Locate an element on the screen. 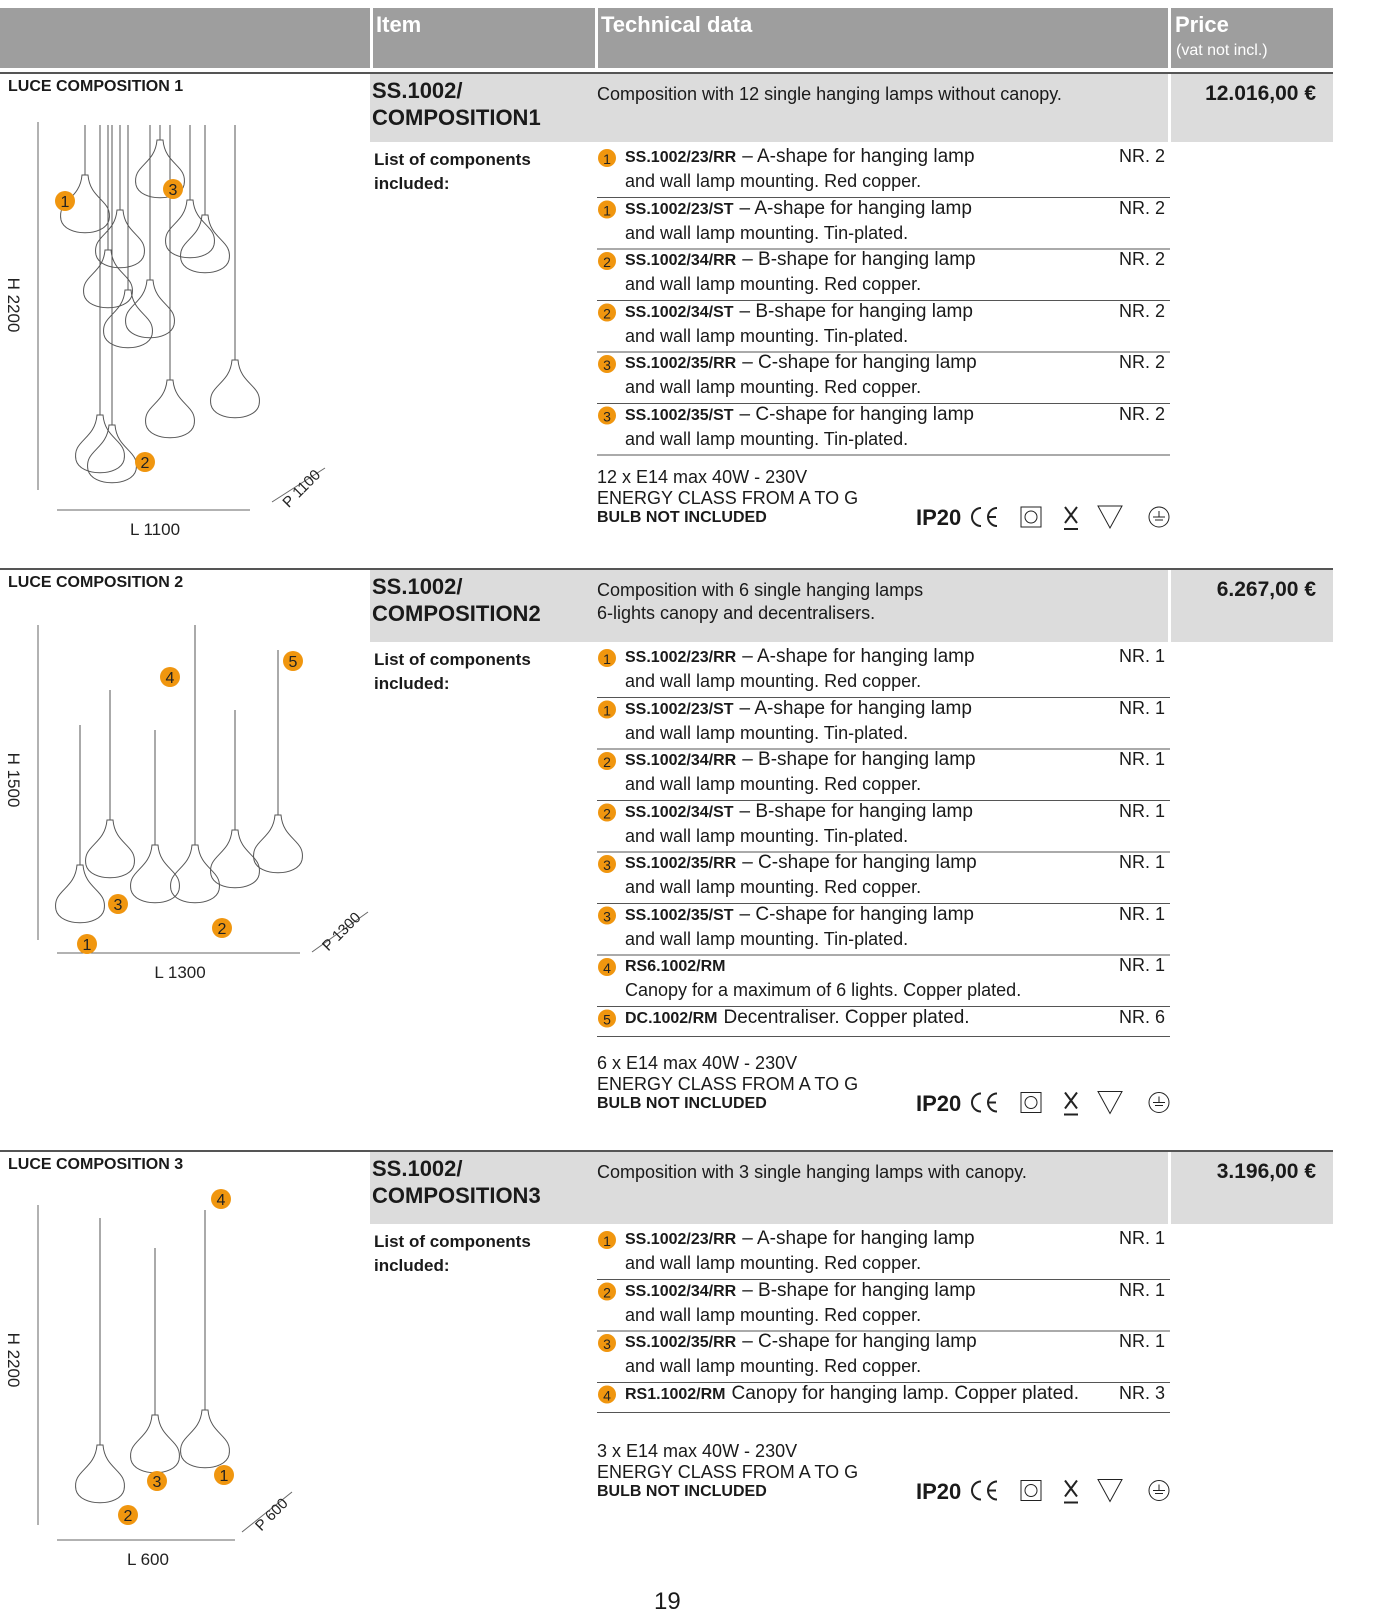 This screenshot has height=1613, width=1373. marker-number: 4 is located at coordinates (607, 968).